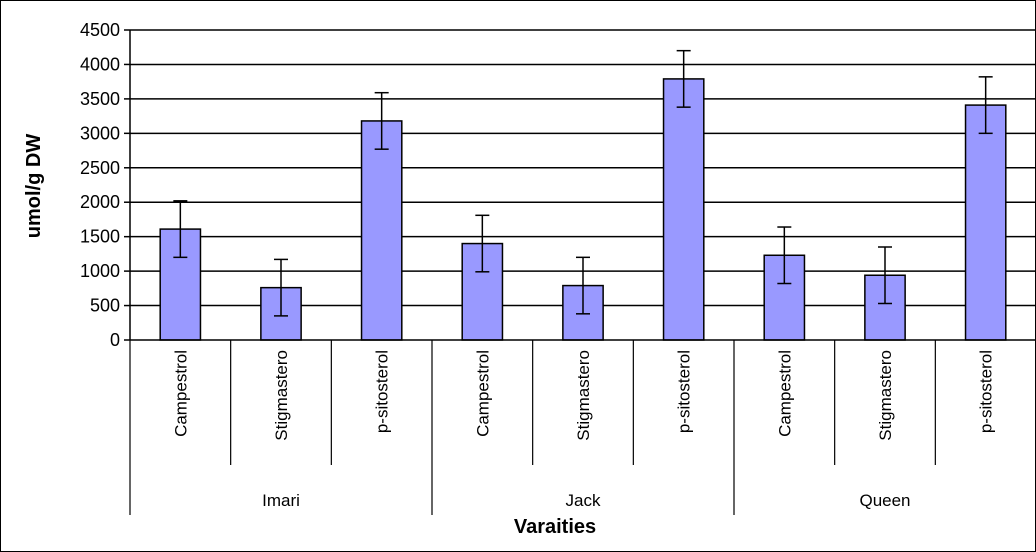 The image size is (1036, 552). What do you see at coordinates (100, 99) in the screenshot?
I see `y-tick-label: 3500` at bounding box center [100, 99].